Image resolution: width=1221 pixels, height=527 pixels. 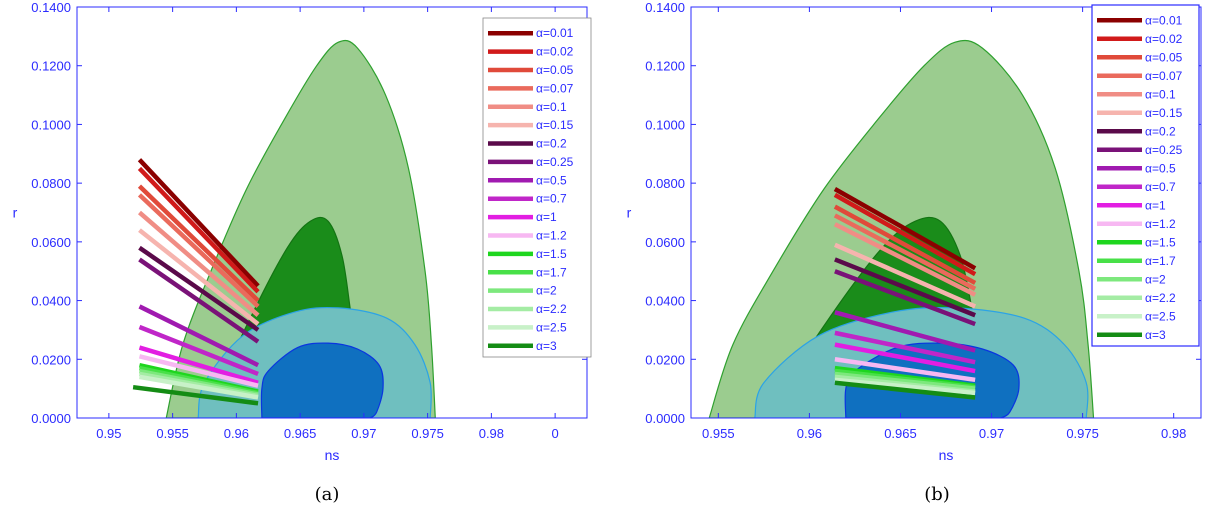 What do you see at coordinates (1164, 20) in the screenshot?
I see `legend-label: α=0.01` at bounding box center [1164, 20].